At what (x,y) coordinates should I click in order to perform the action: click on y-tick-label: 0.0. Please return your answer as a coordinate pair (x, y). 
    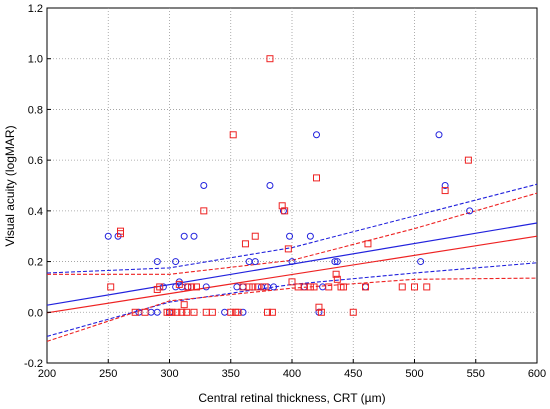
    Looking at the image, I should click on (35, 313).